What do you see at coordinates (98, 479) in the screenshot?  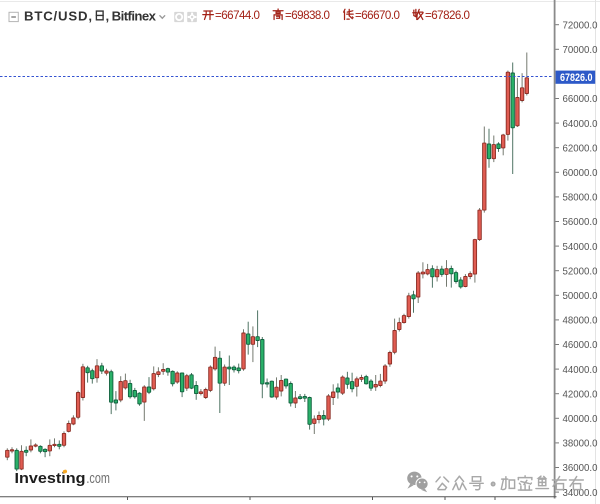 I see `svg-text: .com` at bounding box center [98, 479].